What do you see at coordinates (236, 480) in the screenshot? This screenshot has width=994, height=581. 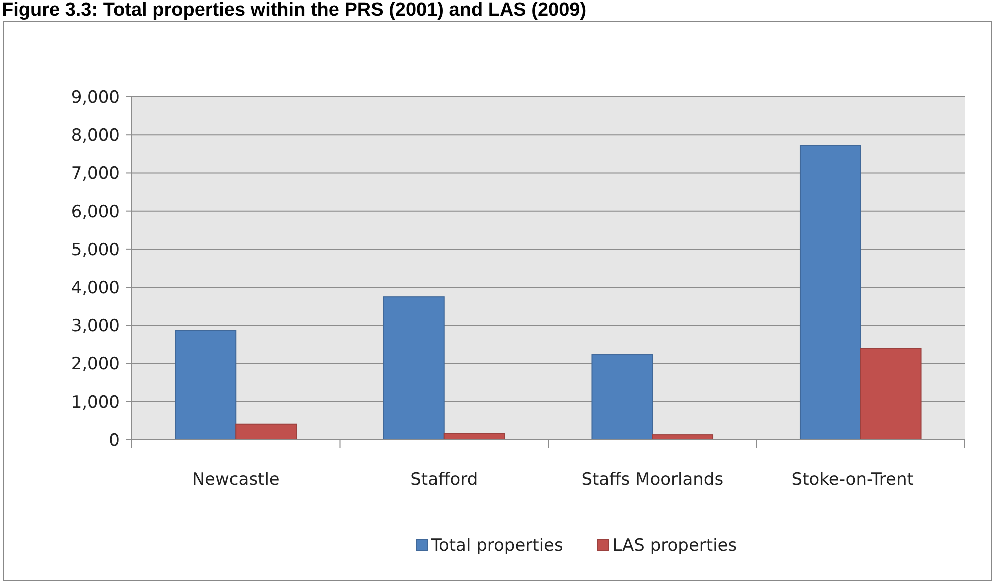 I see `x-tick-label: Newcastle` at bounding box center [236, 480].